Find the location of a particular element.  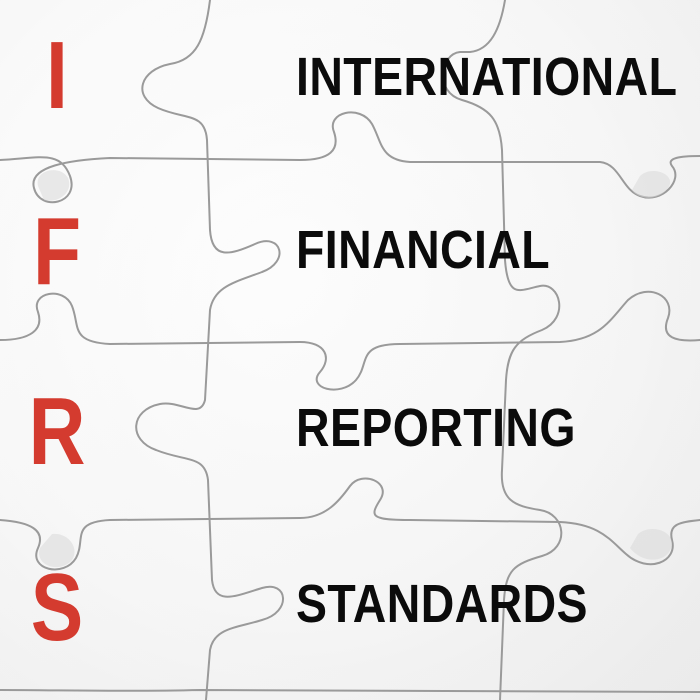

word-standards: STANDARDS is located at coordinates (442, 604).